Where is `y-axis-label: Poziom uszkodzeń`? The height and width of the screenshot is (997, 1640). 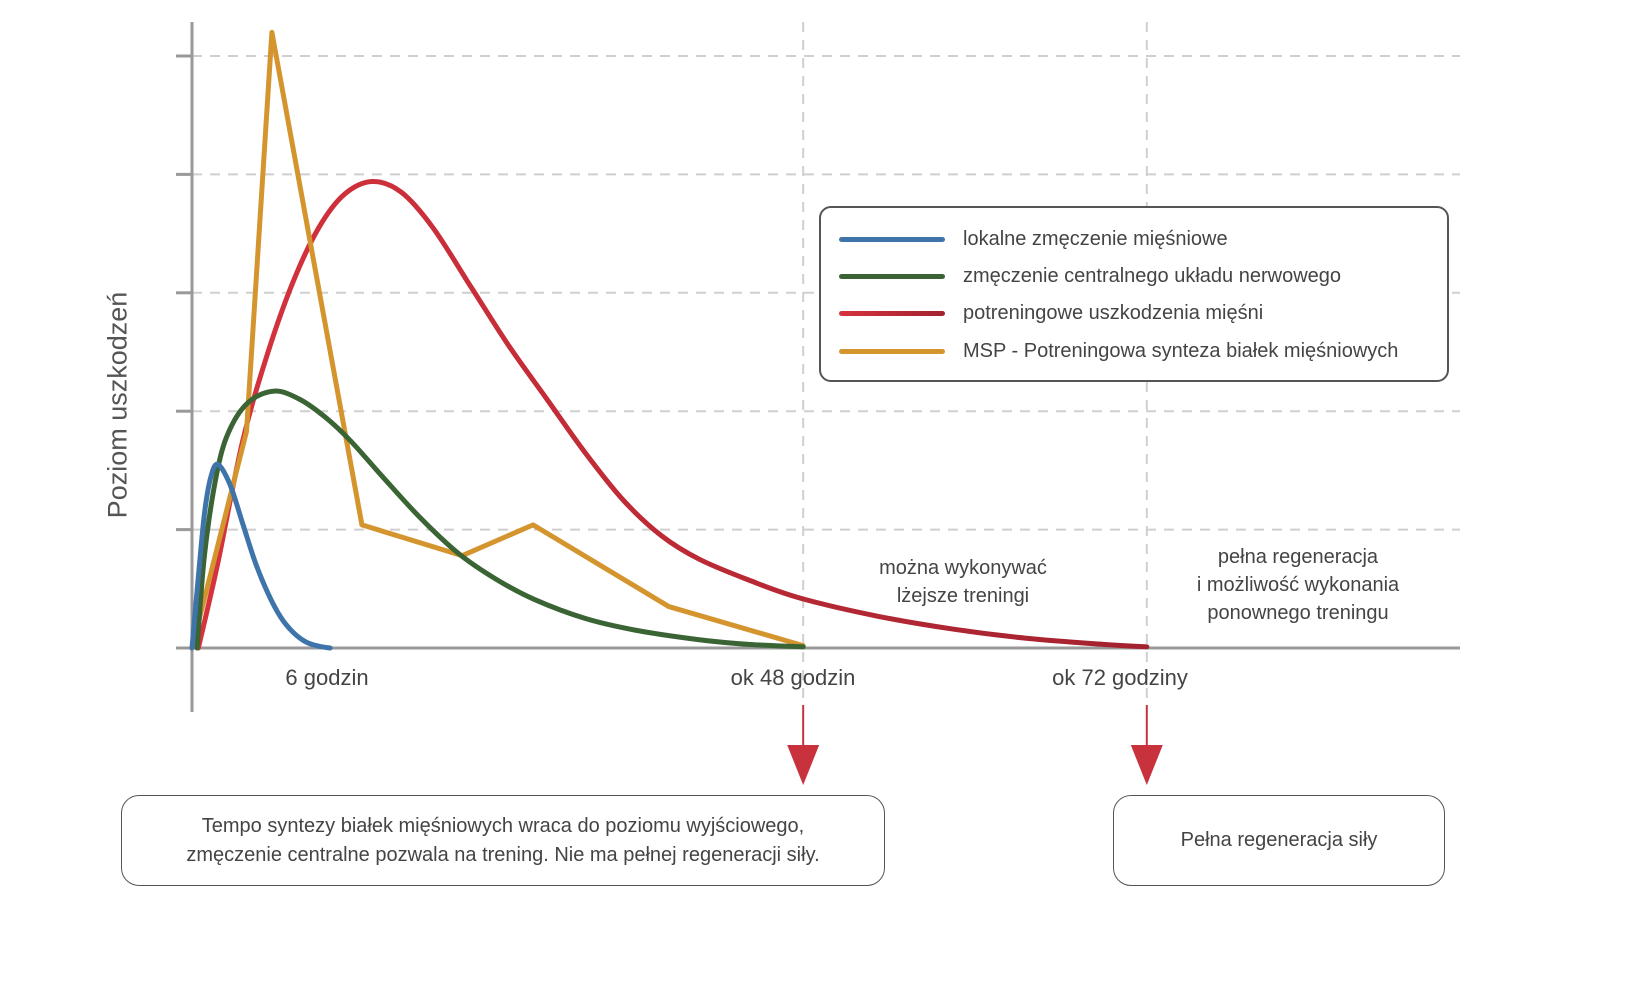
y-axis-label: Poziom uszkodzeń is located at coordinates (117, 405).